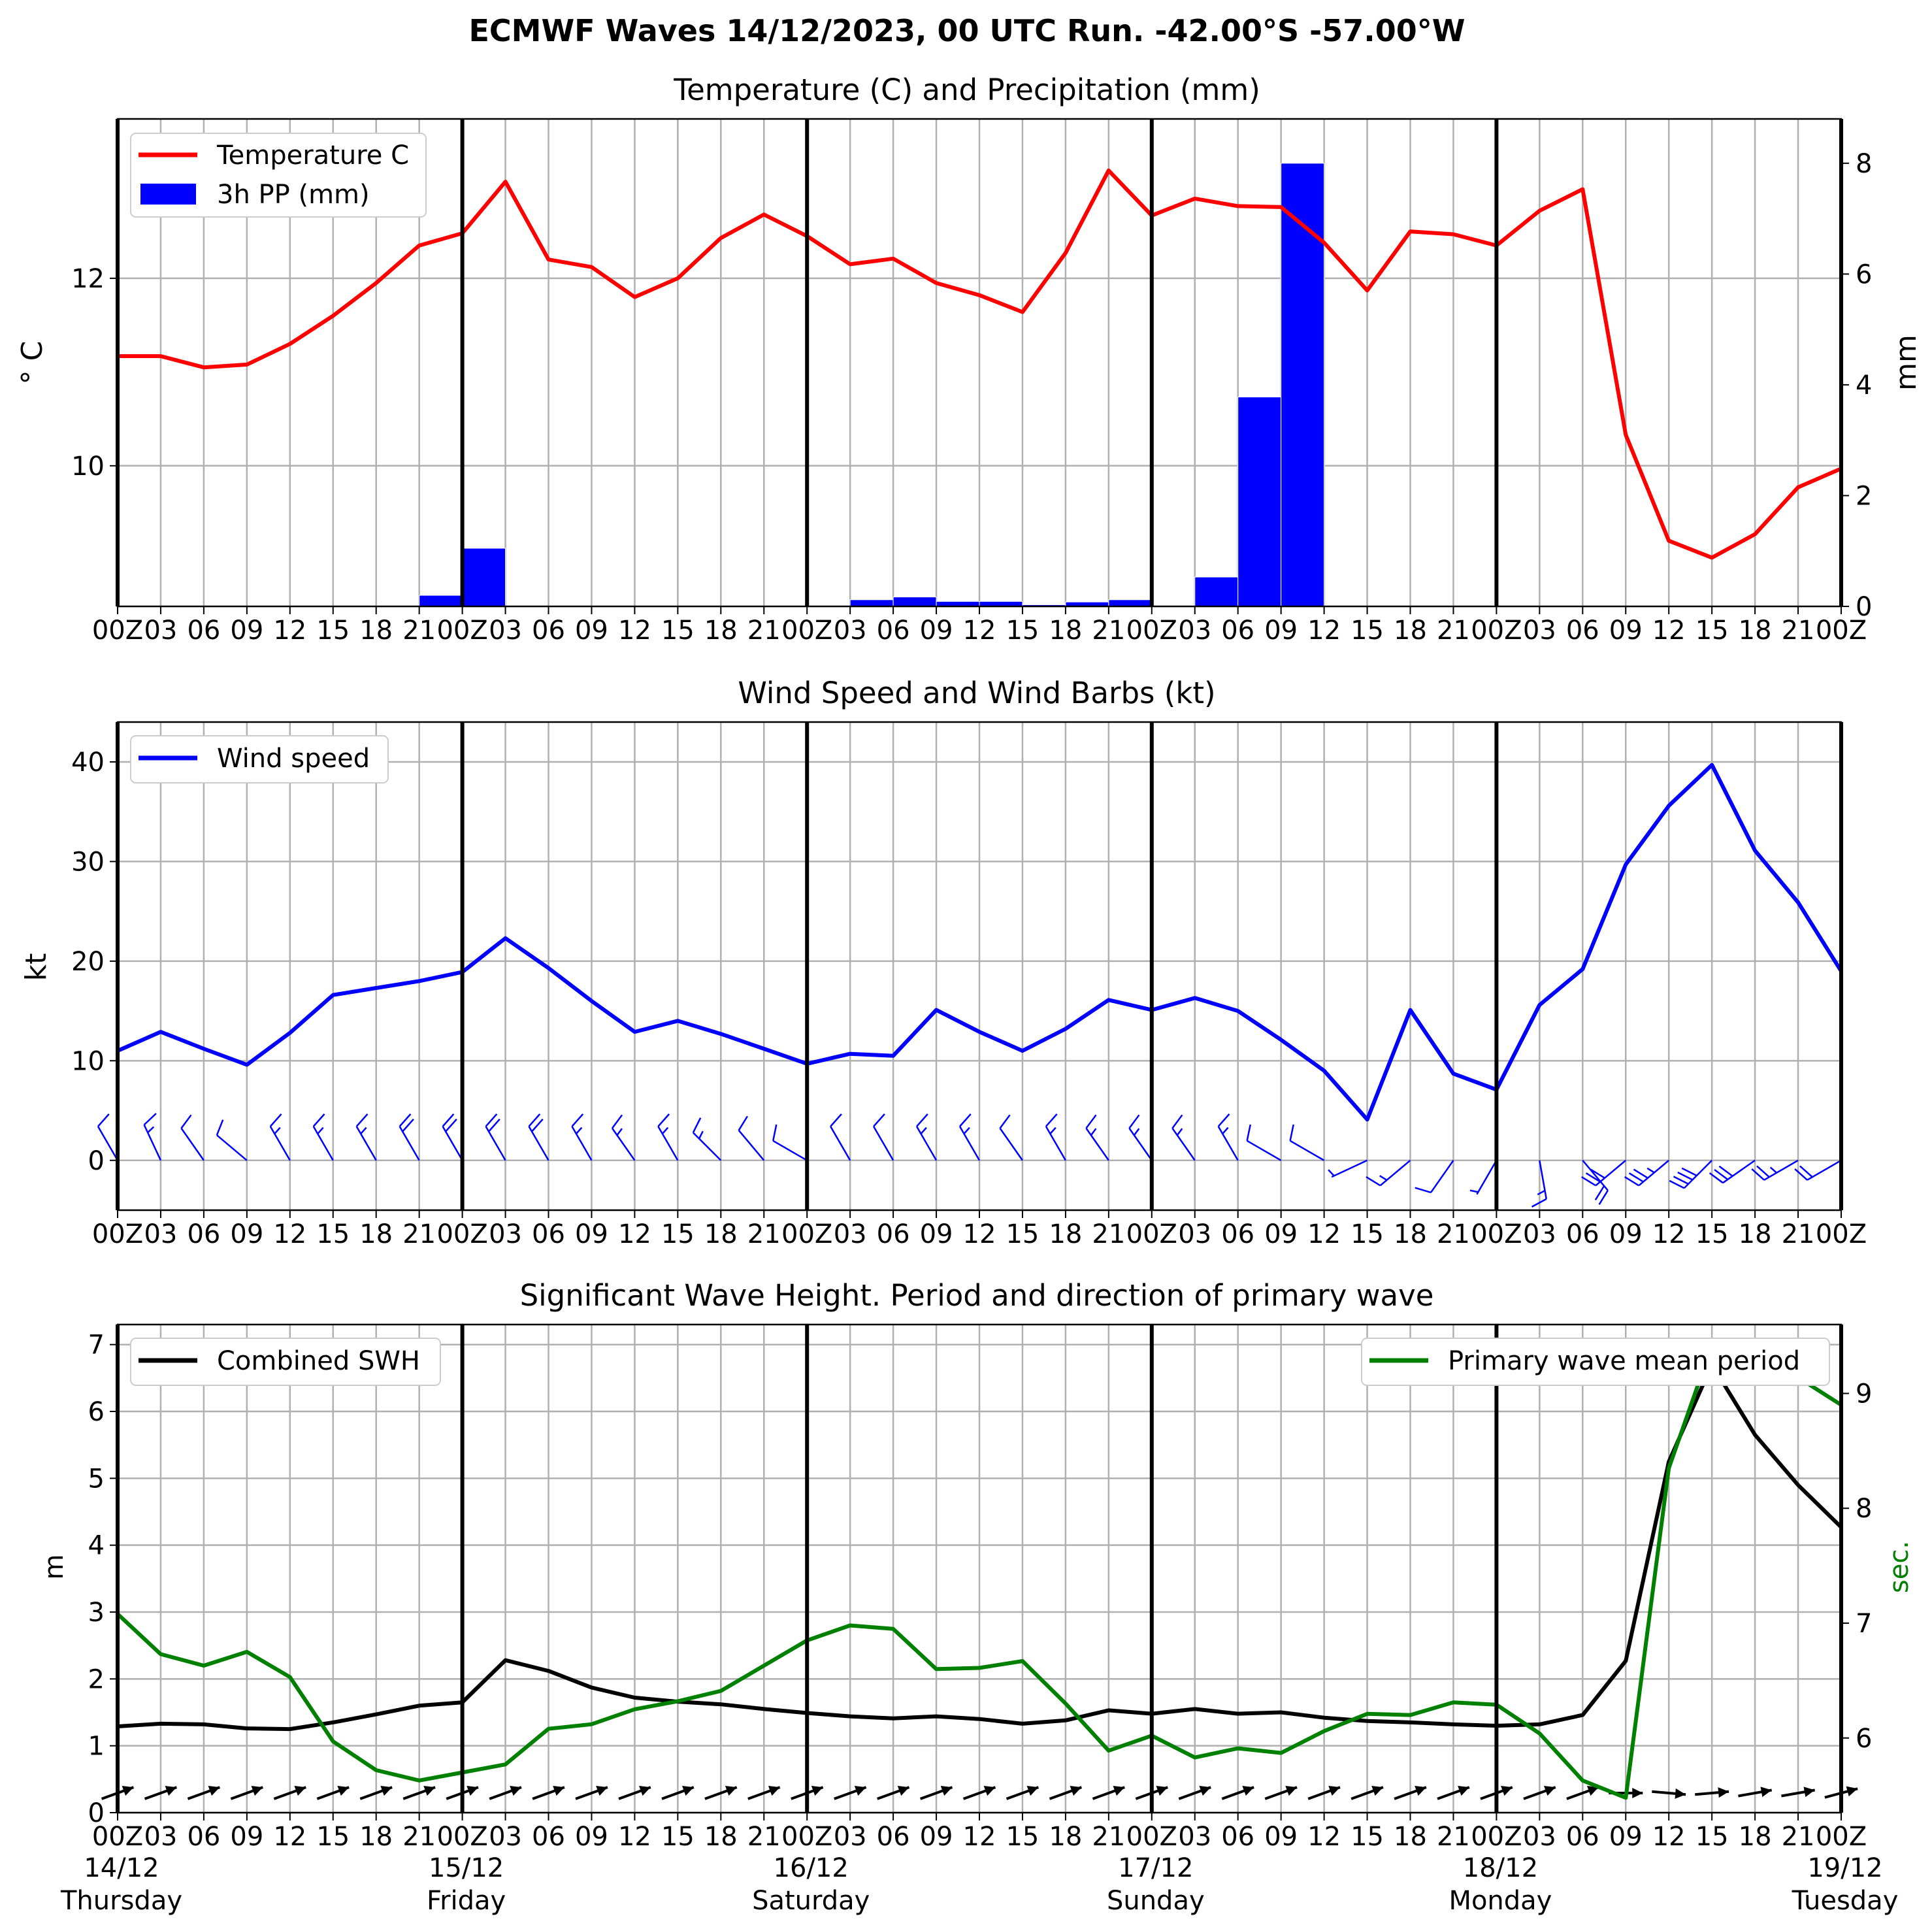 The height and width of the screenshot is (1927, 1932). Describe the element at coordinates (1864, 386) in the screenshot. I see `y-tick-label-right: 4` at that location.